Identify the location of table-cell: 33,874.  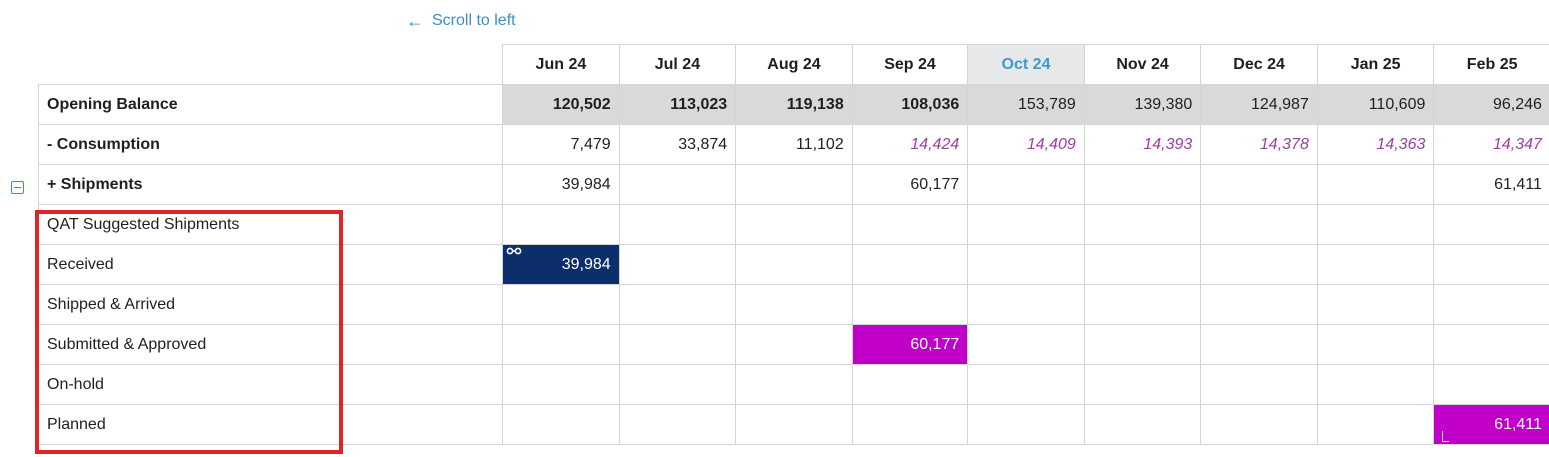
(677, 144).